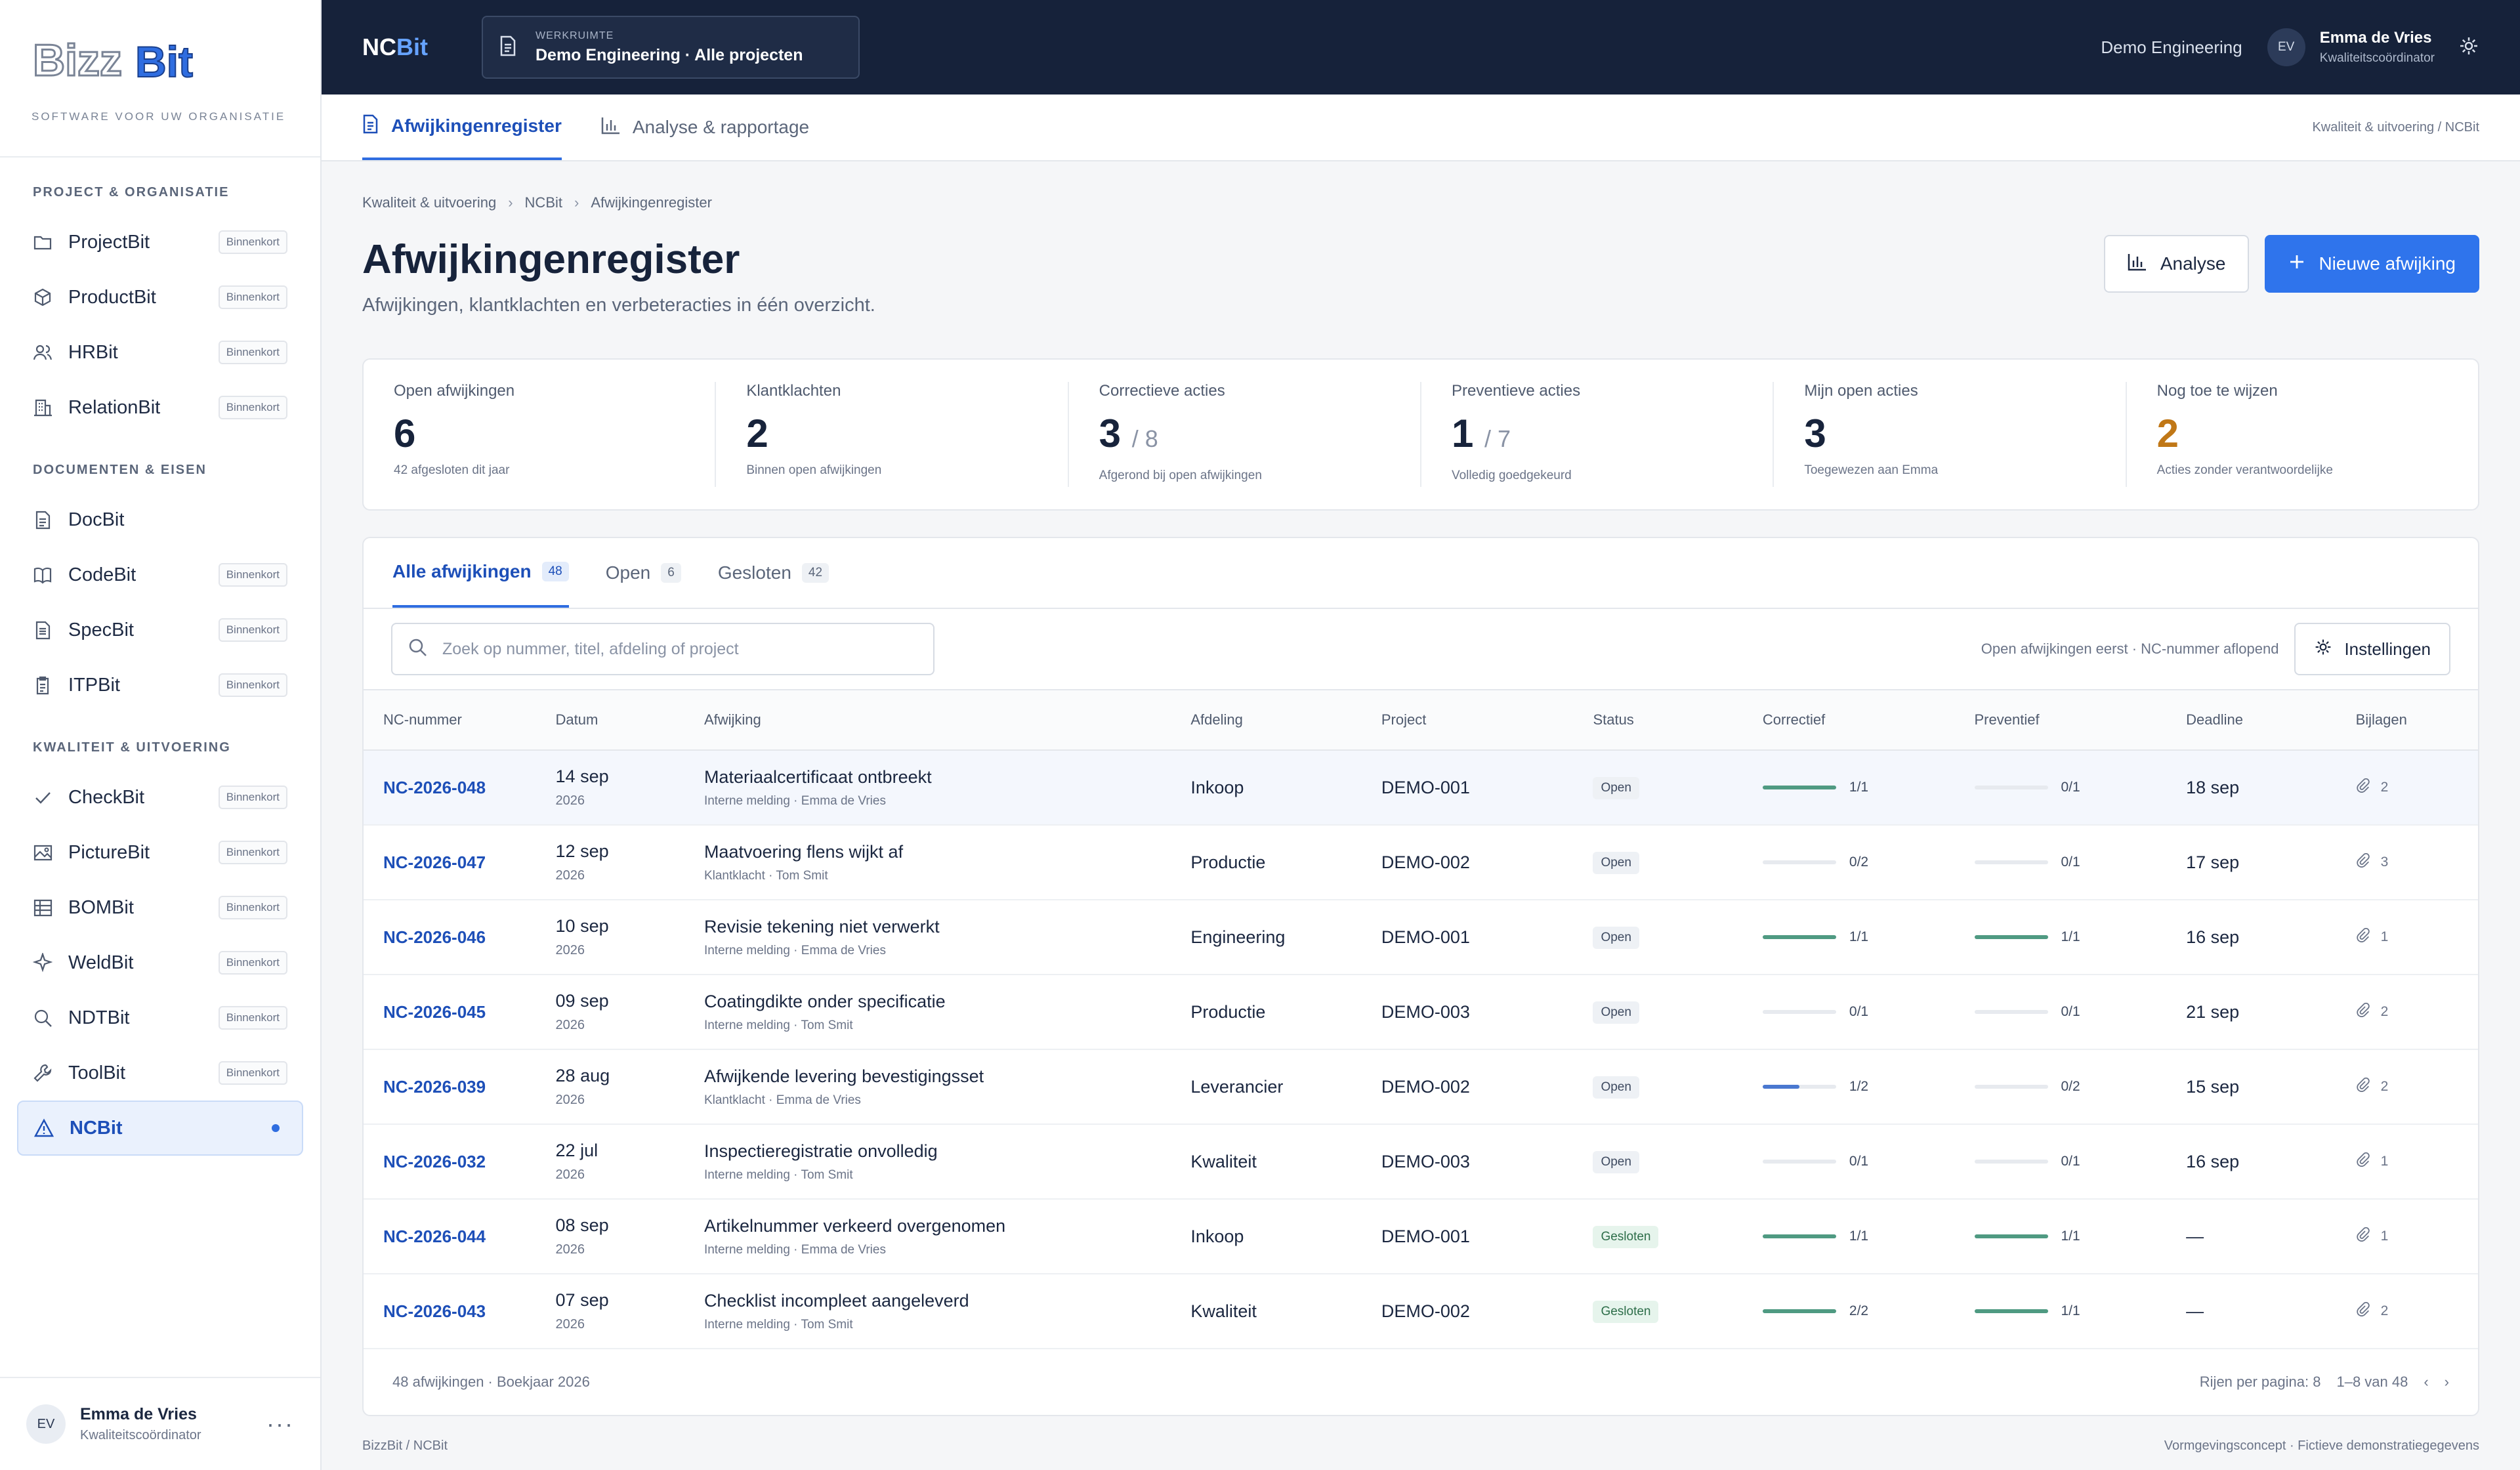  Describe the element at coordinates (434, 1236) in the screenshot. I see `nc-number-link: NC-2026-044` at that location.